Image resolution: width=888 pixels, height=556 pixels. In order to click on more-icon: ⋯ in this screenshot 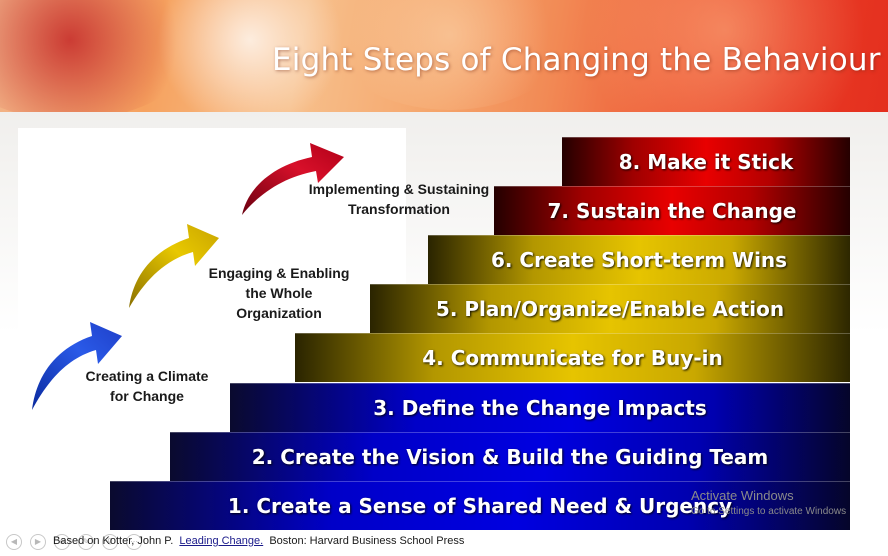, I will do `click(134, 542)`.